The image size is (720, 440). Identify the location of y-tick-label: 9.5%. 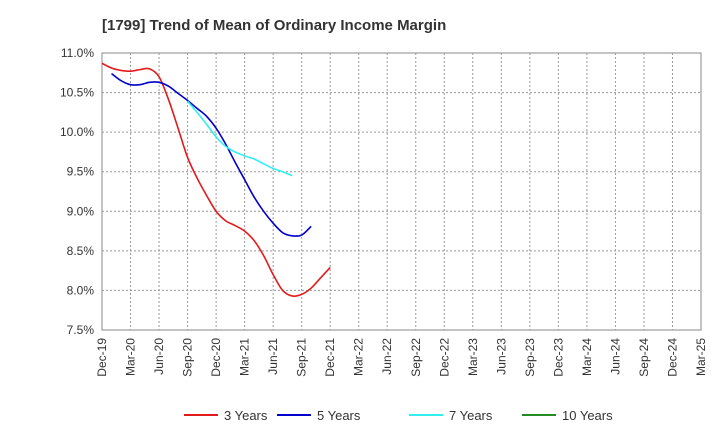
(81, 172).